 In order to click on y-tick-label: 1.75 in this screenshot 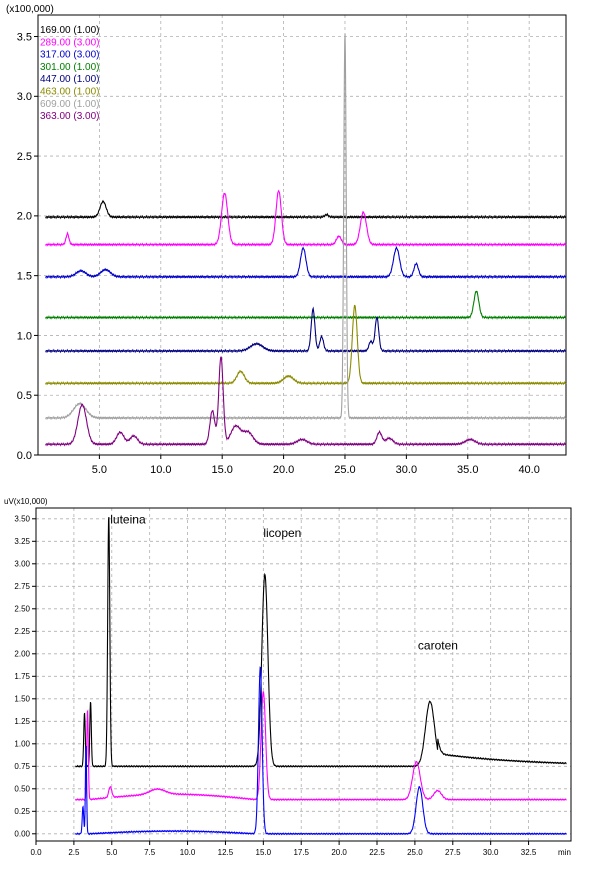, I will do `click(22, 676)`.